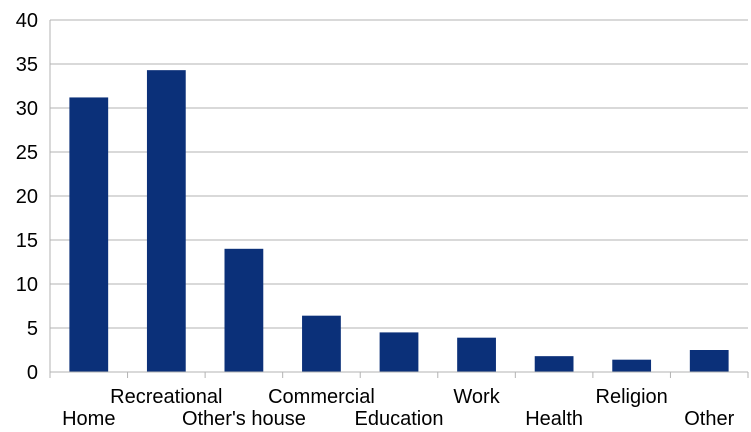  I want to click on x-tick-label: Other's house, so click(244, 419).